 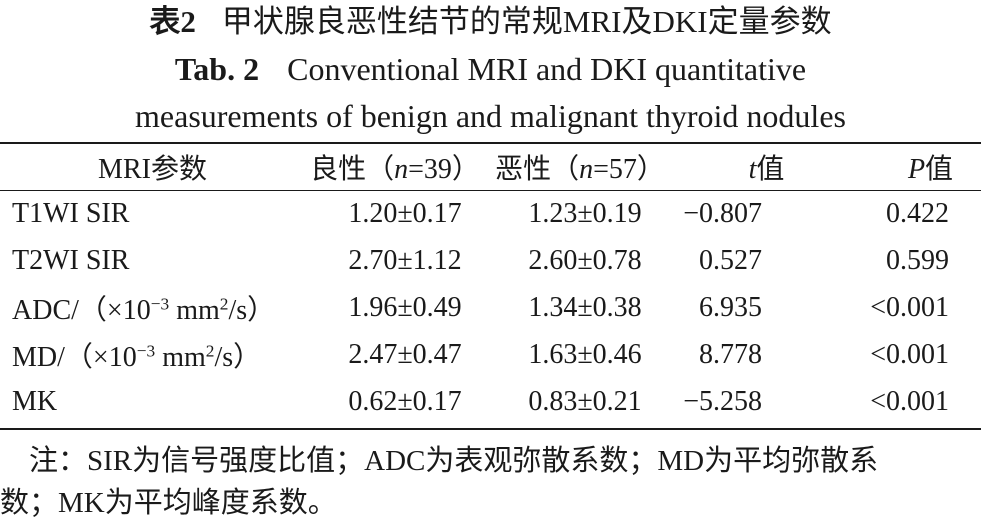 What do you see at coordinates (547, 69) in the screenshot?
I see `caption-en-text-1: Conventional MRI and DKI quantitative` at bounding box center [547, 69].